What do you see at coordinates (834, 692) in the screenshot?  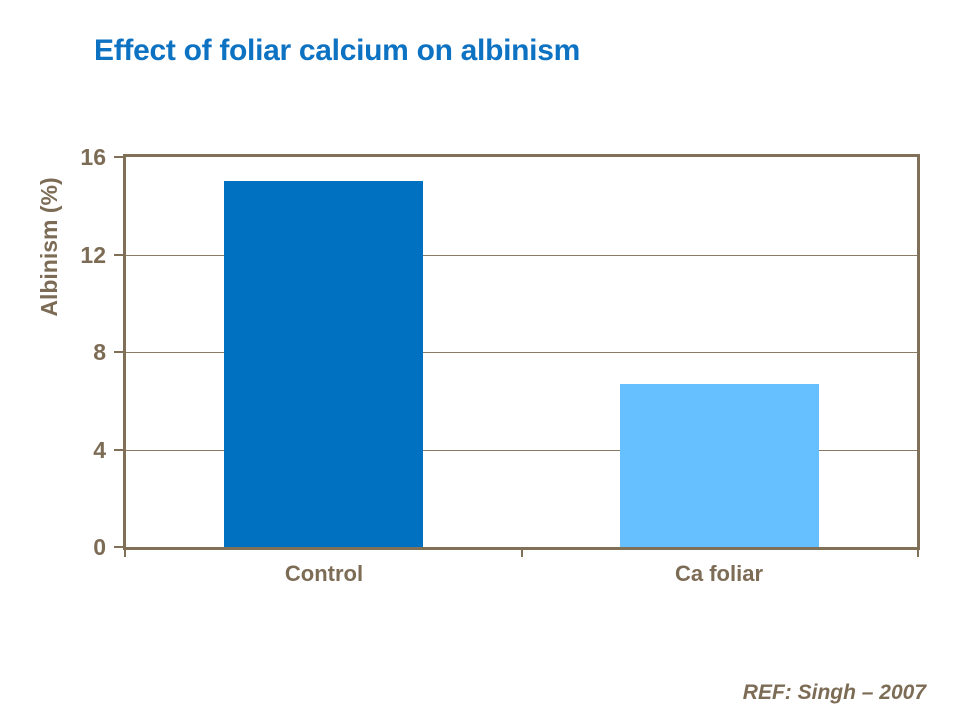 I see `reference-text: REF: Singh – 2007` at bounding box center [834, 692].